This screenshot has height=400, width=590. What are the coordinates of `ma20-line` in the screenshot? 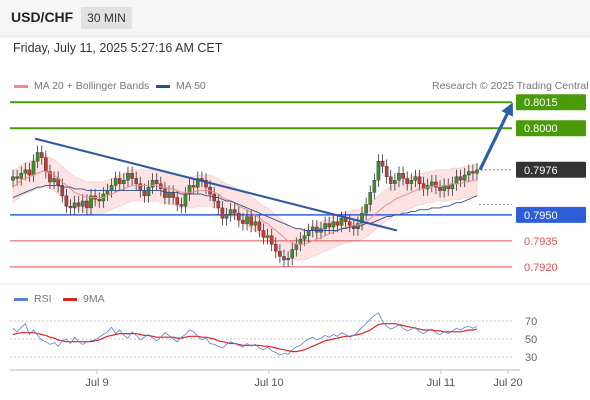 It's located at (244, 208).